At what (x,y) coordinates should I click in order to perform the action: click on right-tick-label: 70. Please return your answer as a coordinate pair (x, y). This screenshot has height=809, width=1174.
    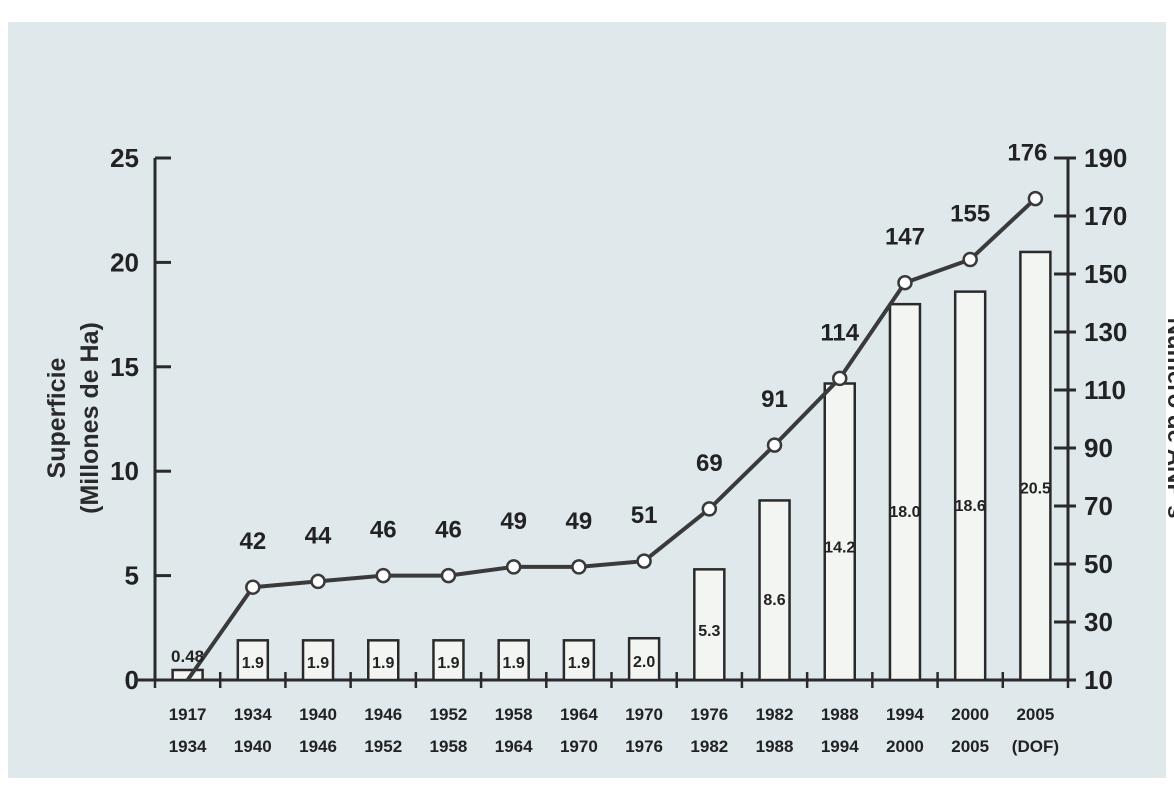
    Looking at the image, I should click on (1098, 506).